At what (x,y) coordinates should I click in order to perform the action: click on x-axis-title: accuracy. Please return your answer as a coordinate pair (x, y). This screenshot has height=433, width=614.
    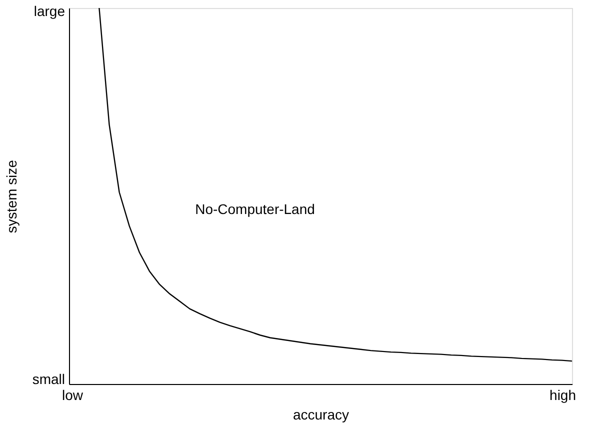
    Looking at the image, I should click on (321, 414).